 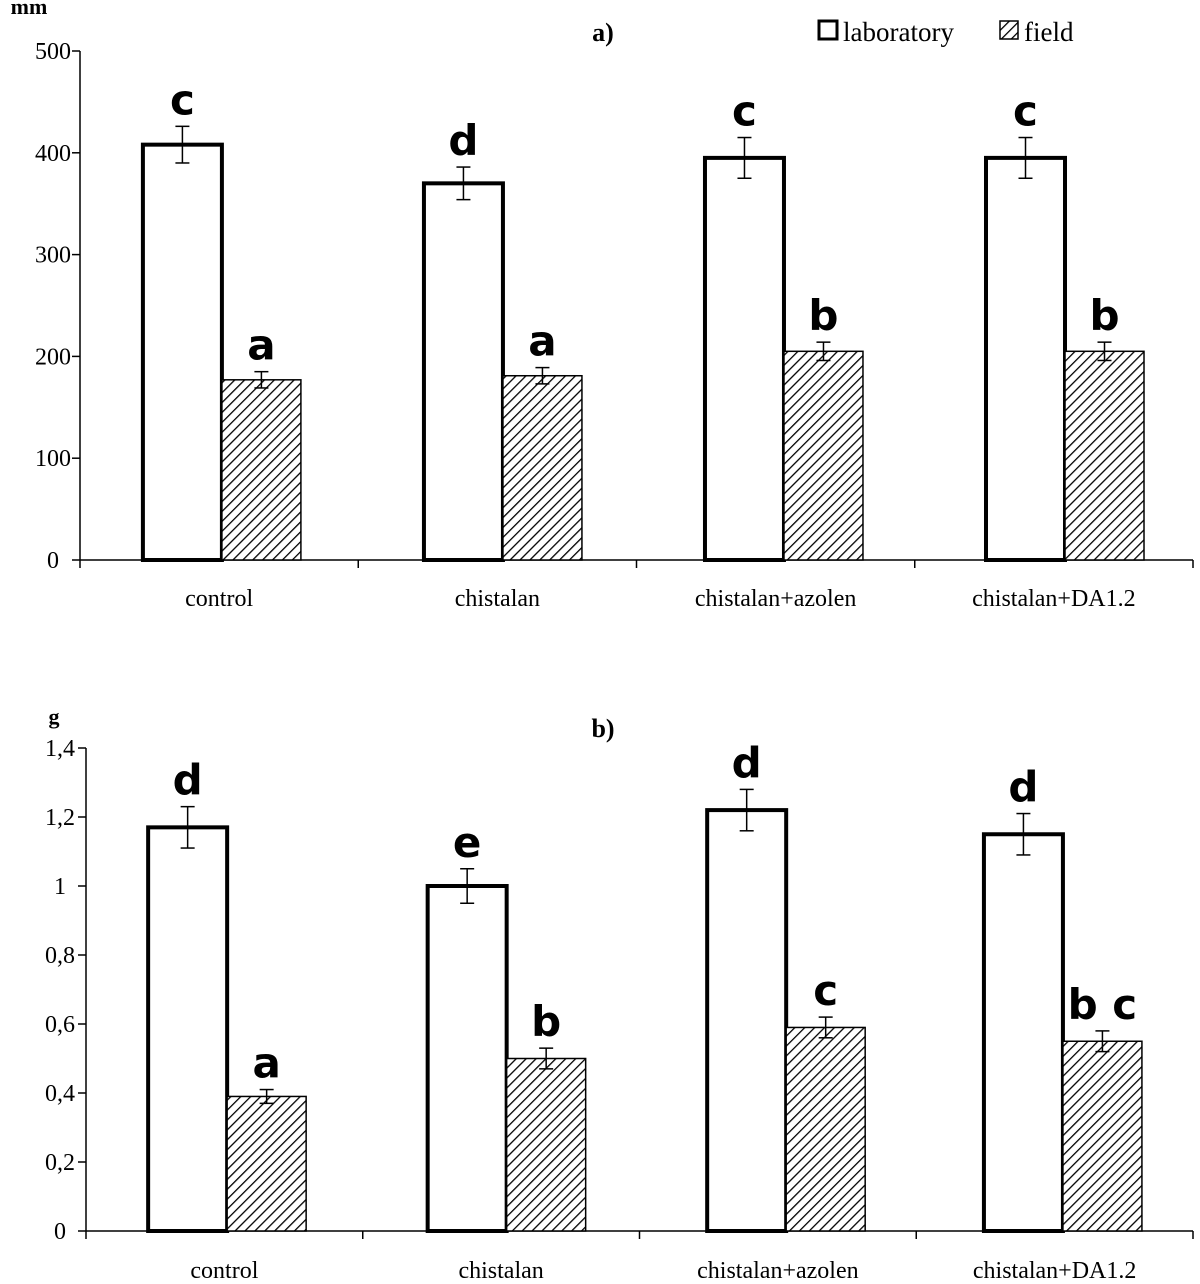 I want to click on panel-a-significance-letter: d, so click(x=463, y=140).